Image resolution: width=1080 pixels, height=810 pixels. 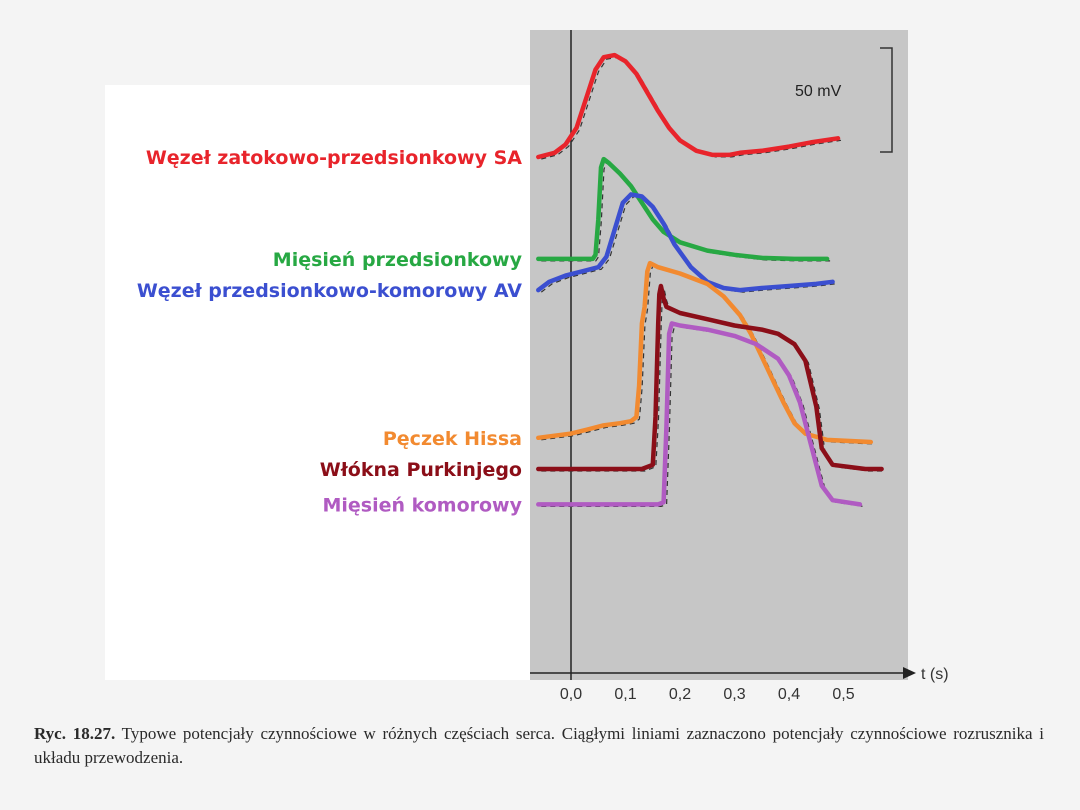 I want to click on label-wezel-przedsionkowo-komorowy-av: Węzeł przedsionkowo-komorowy AV, so click(x=329, y=291).